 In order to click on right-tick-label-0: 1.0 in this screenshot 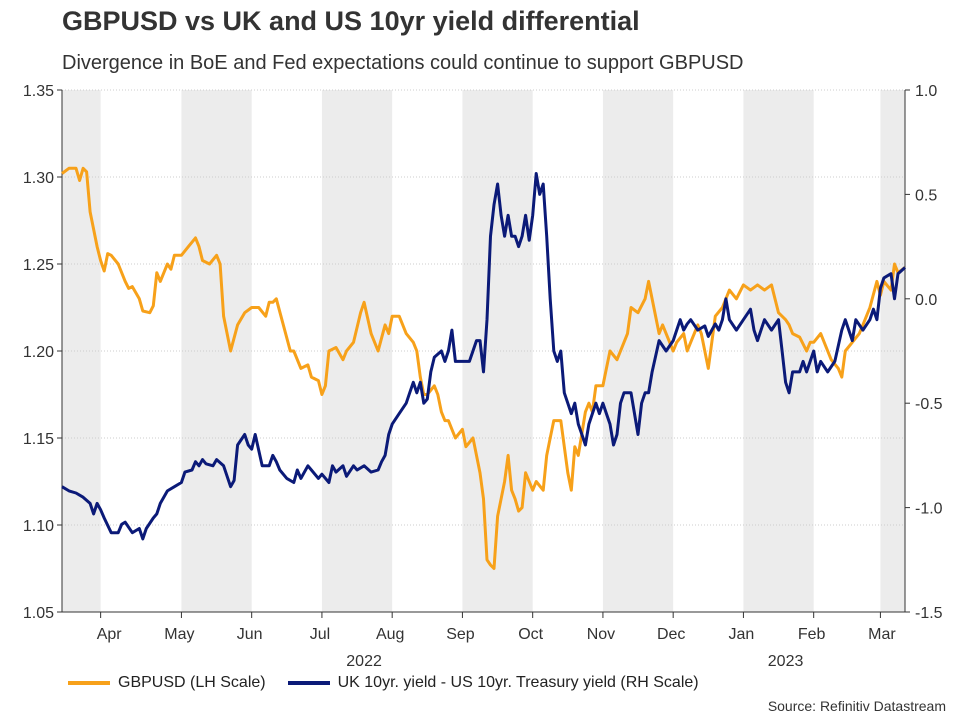, I will do `click(926, 91)`.